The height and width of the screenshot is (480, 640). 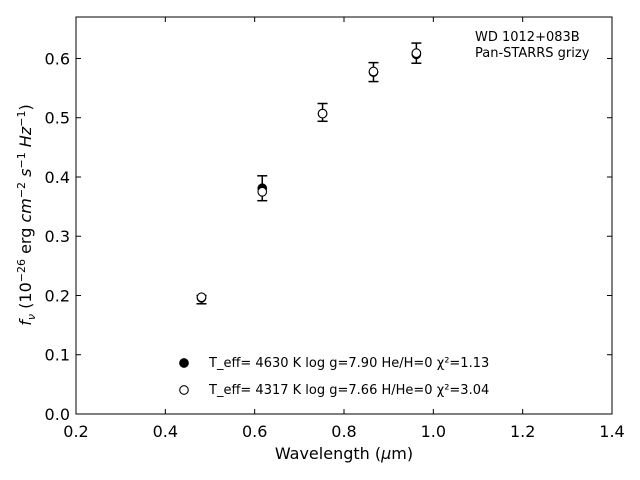 I want to click on legend-entry-label: T_eff= 4630 K log g=7.90 He/H=0 χ²=1.13, so click(x=348, y=363).